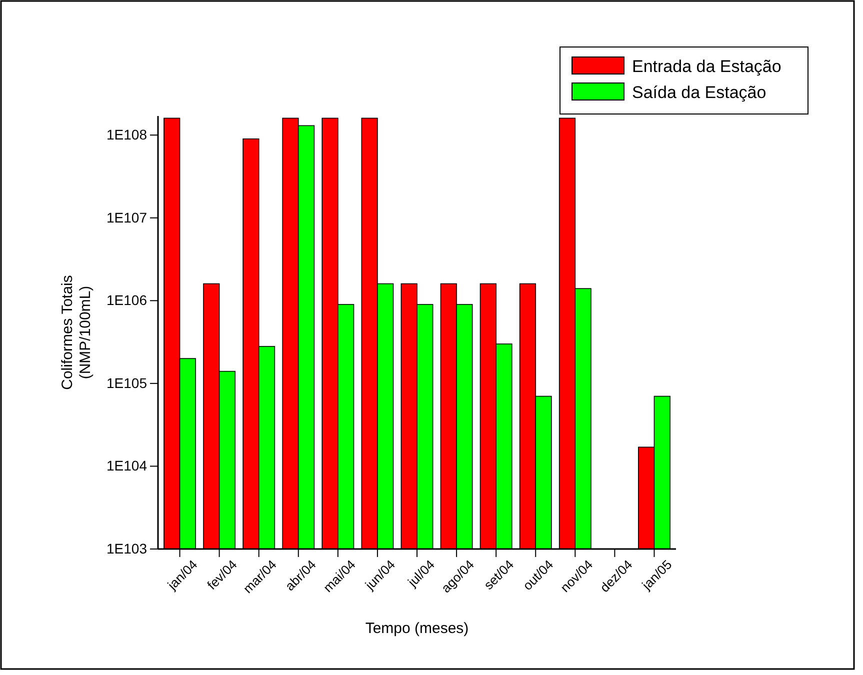  What do you see at coordinates (127, 134) in the screenshot?
I see `y-tick-label: 1E108` at bounding box center [127, 134].